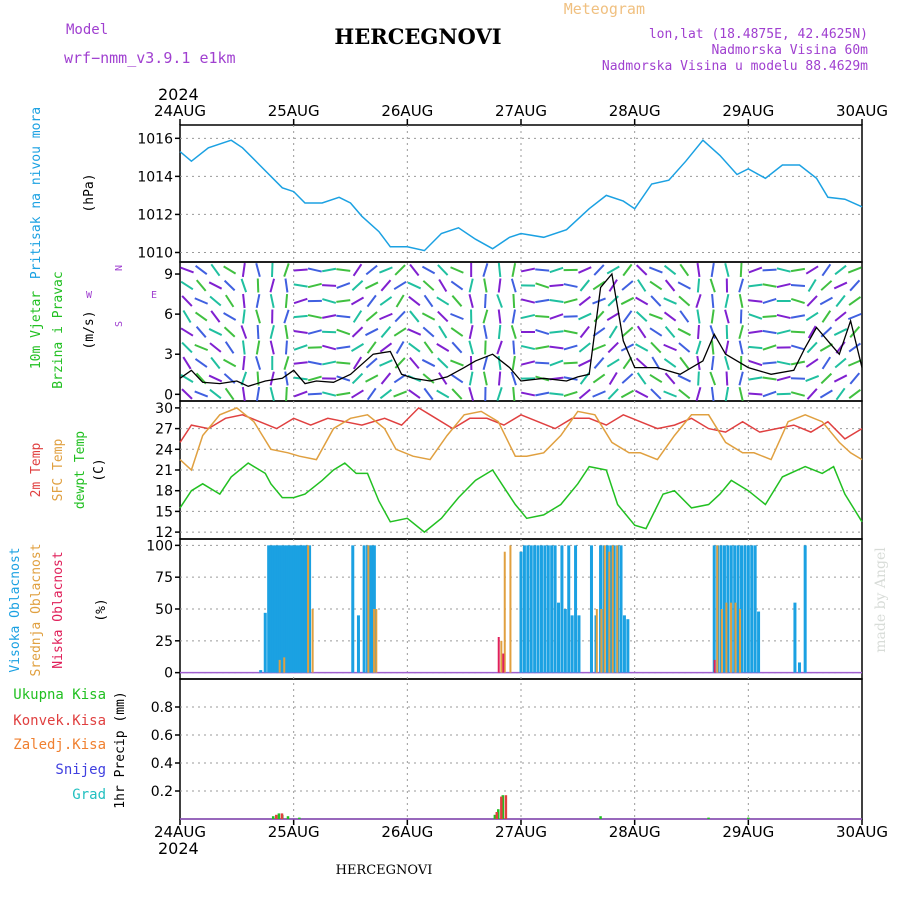 Image resolution: width=900 pixels, height=900 pixels. I want to click on x-tick-label-top: 27AUG, so click(521, 111).